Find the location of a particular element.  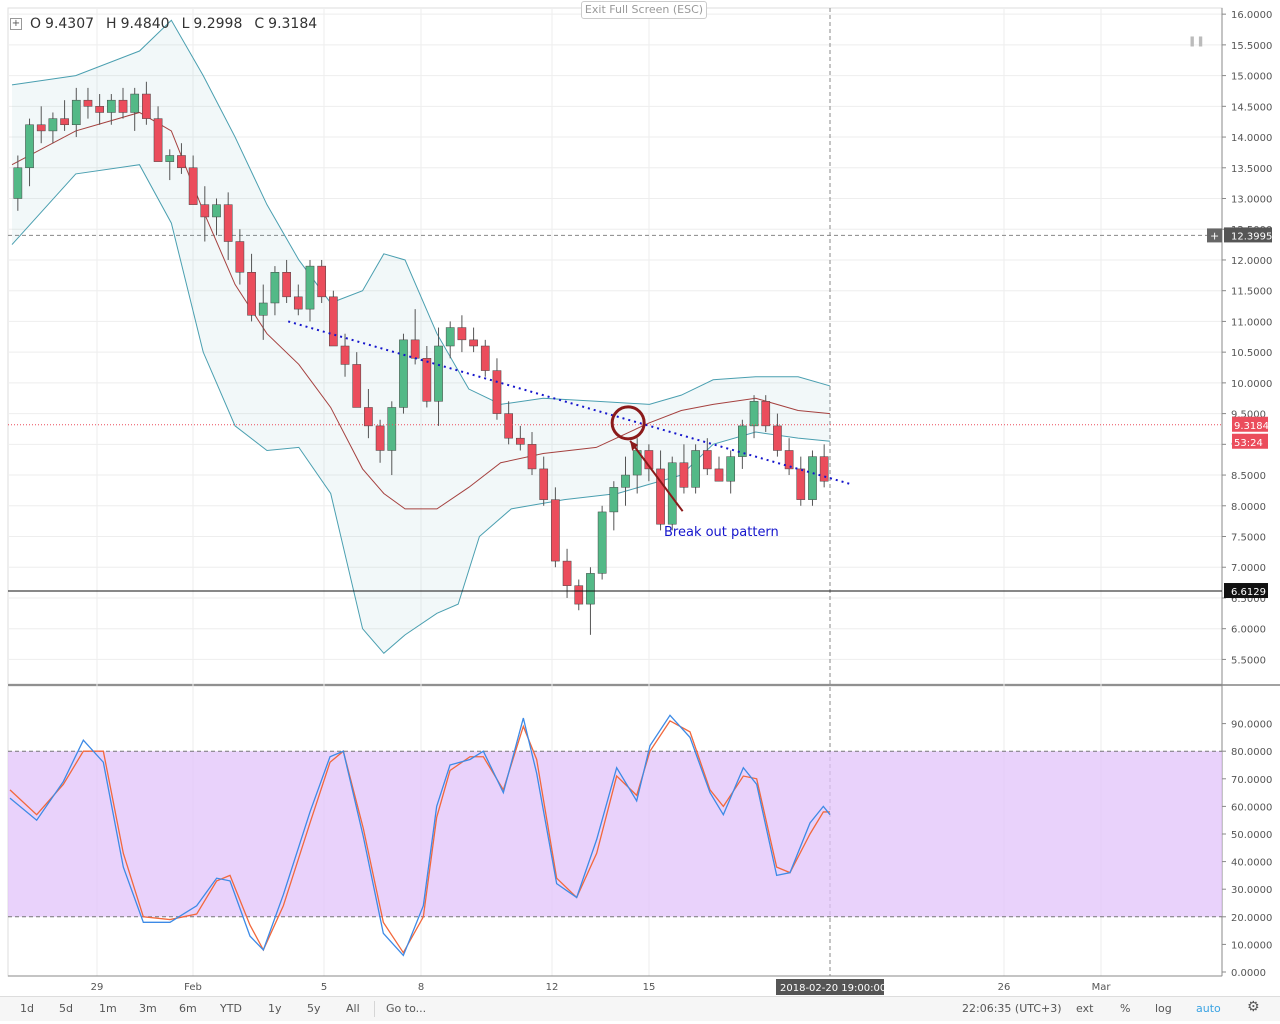

support-badge-label: 6.6129 is located at coordinates (1248, 592).